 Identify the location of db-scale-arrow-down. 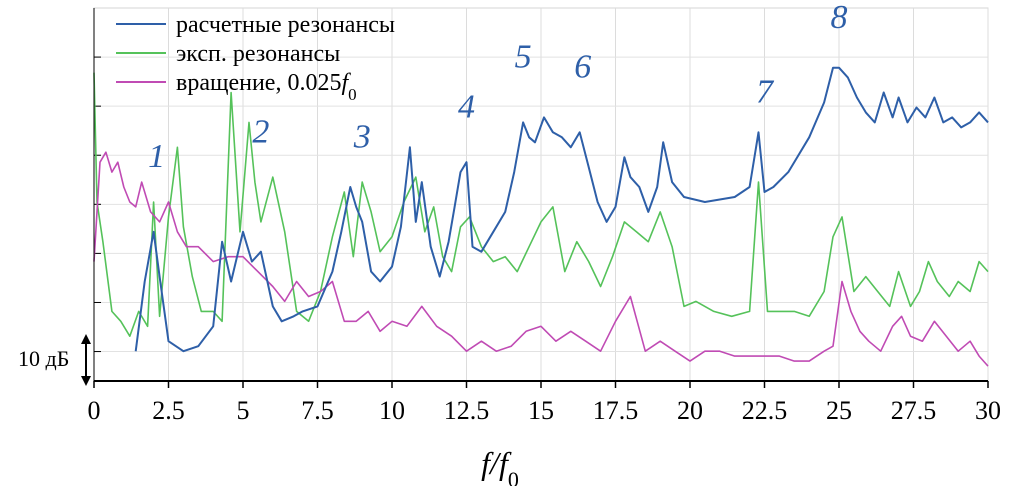
(86, 381).